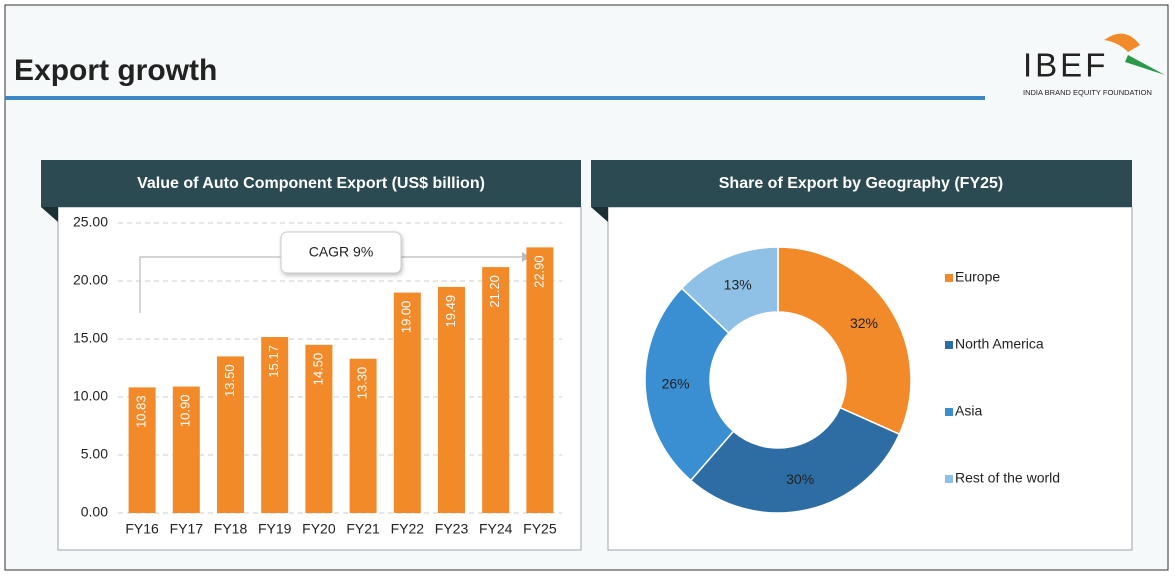 This screenshot has height=576, width=1175. What do you see at coordinates (977, 277) in the screenshot?
I see `legend-label: Europe` at bounding box center [977, 277].